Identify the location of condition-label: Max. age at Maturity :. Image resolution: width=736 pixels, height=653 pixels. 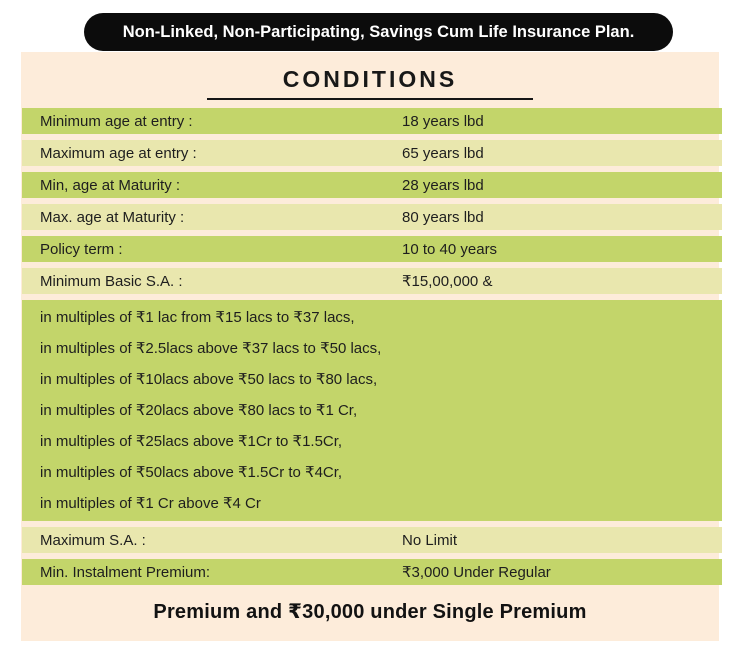
(112, 217).